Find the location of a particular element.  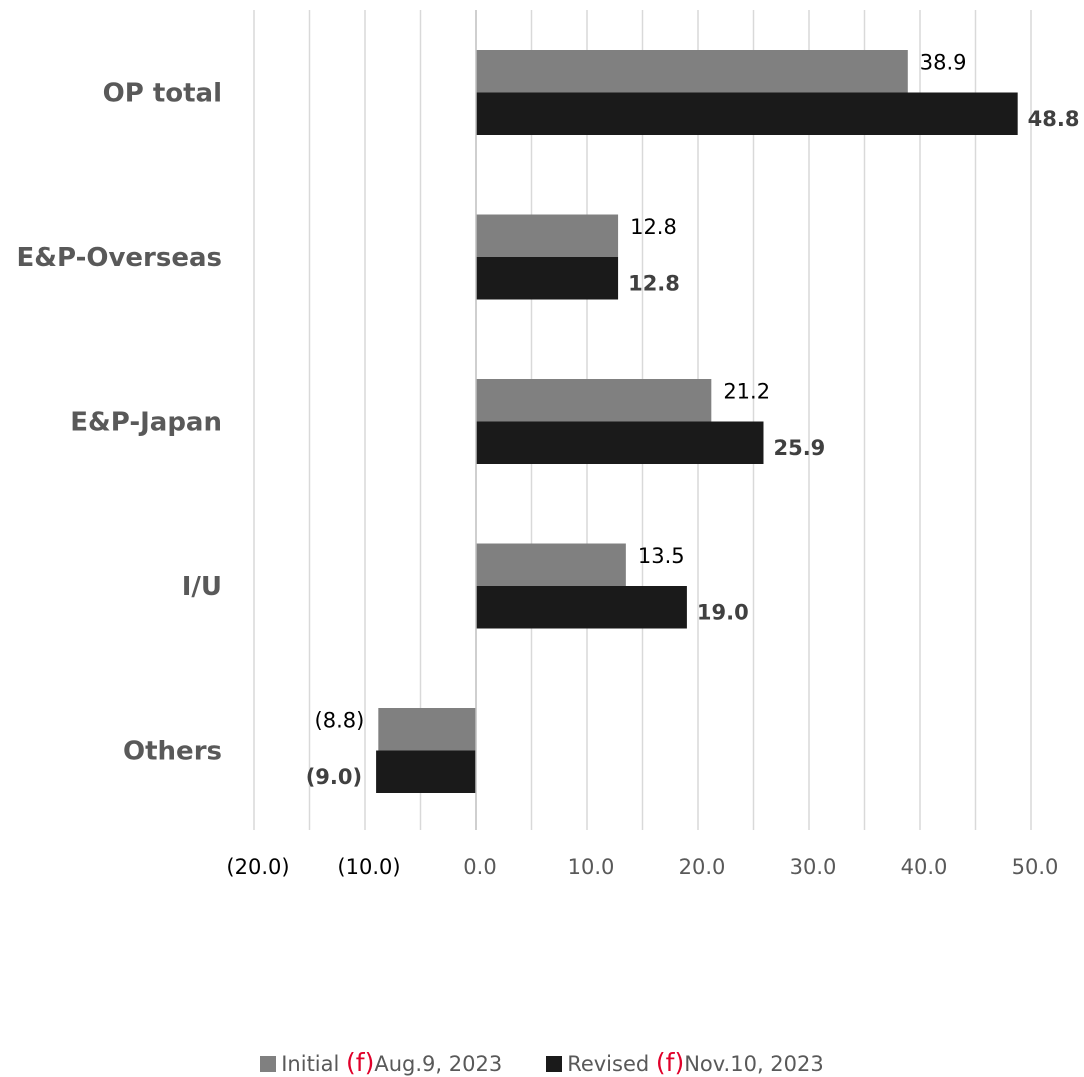

tick-label: (10.0) is located at coordinates (368, 867).